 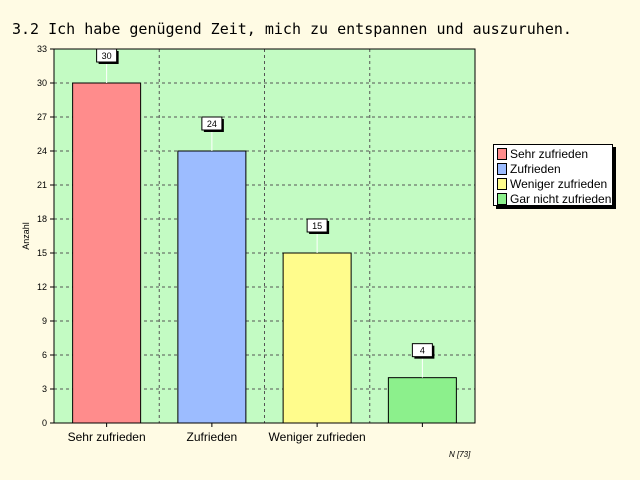 I want to click on data-label: 30, so click(x=107, y=56).